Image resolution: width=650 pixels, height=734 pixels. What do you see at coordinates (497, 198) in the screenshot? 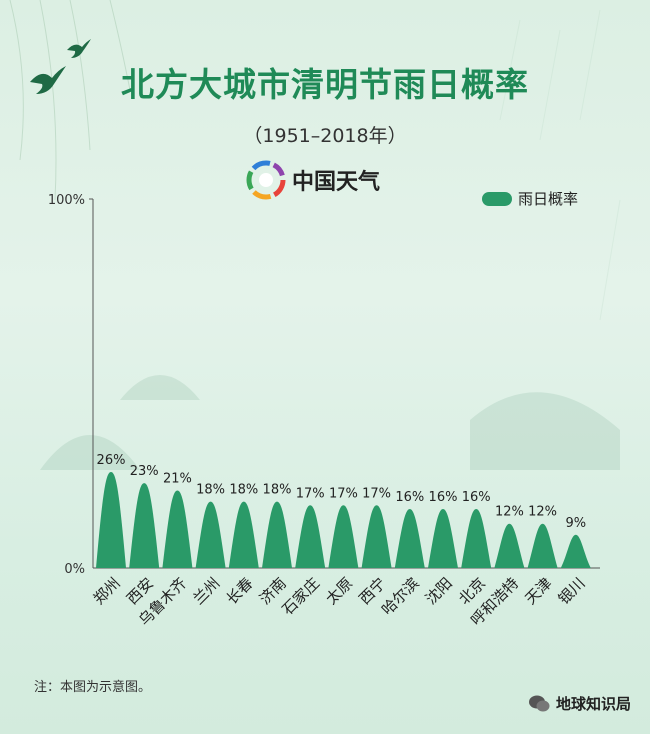
I see `legend-swatch` at bounding box center [497, 198].